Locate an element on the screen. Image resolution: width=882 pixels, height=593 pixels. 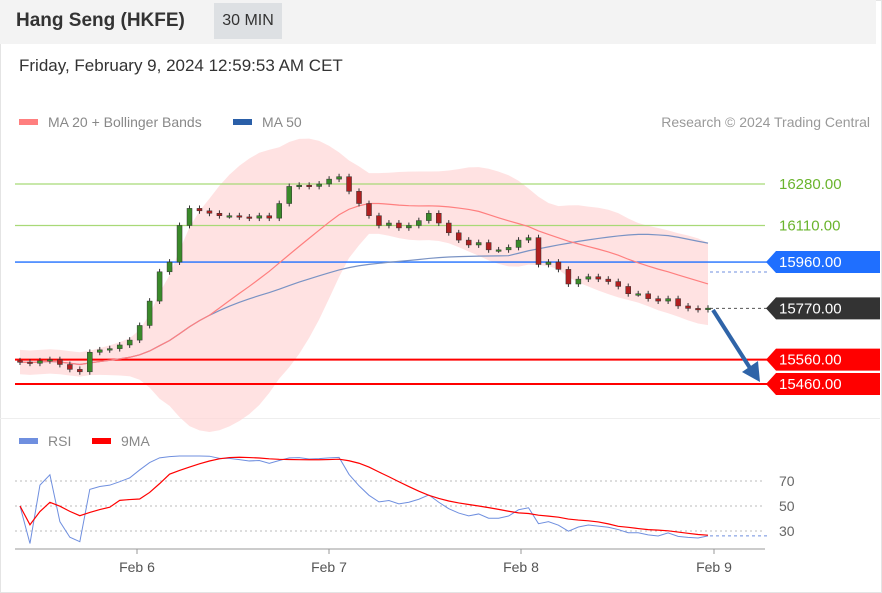
header: Hang Seng (HKFE) 30 MIN is located at coordinates (438, 22).